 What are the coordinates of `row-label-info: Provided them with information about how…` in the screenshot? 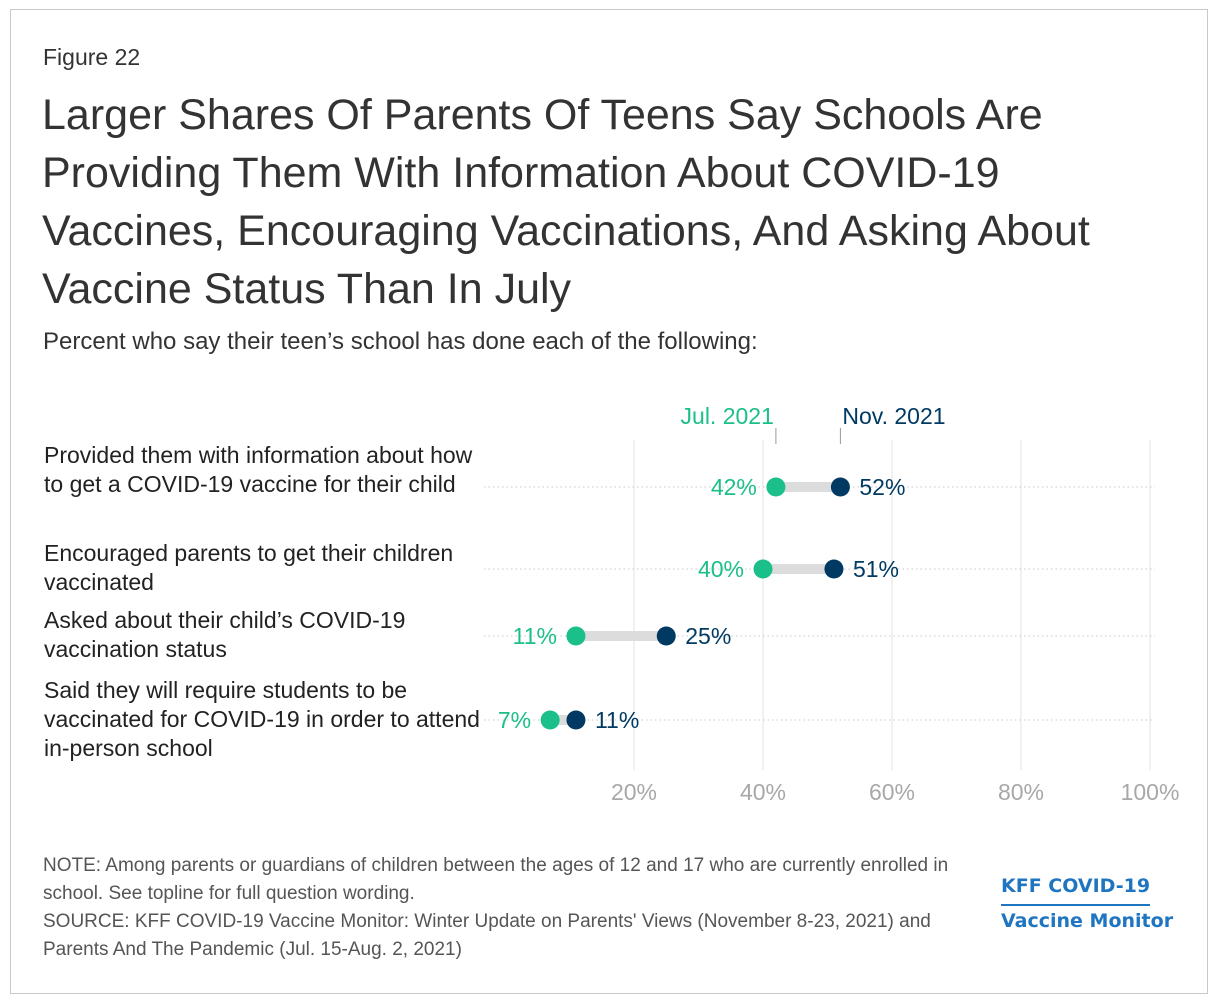 It's located at (258, 469).